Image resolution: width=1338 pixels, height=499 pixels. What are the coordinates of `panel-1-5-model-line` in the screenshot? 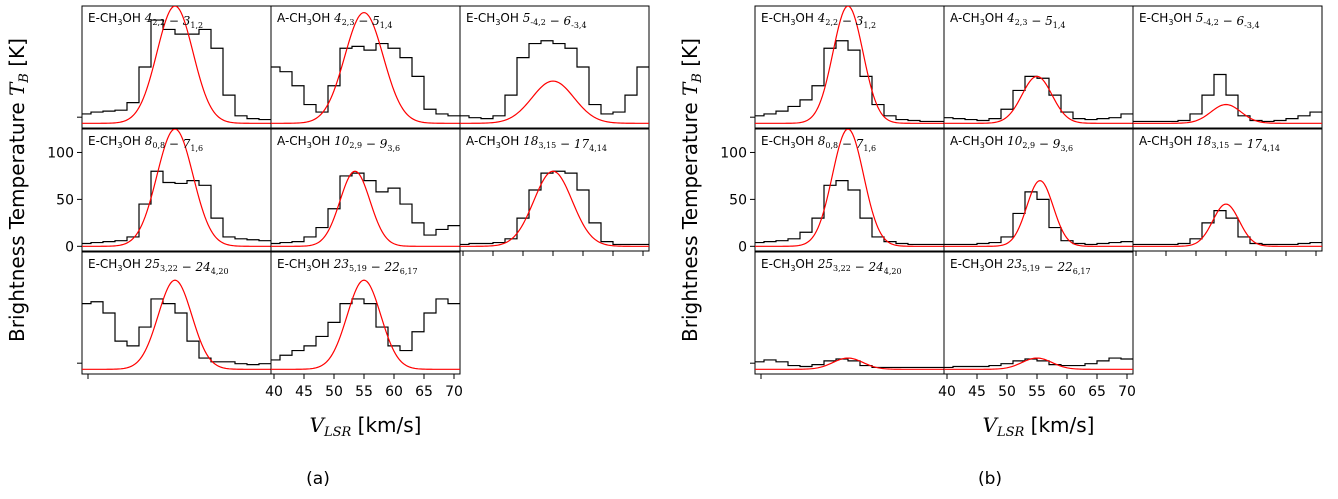 It's located at (1227, 225).